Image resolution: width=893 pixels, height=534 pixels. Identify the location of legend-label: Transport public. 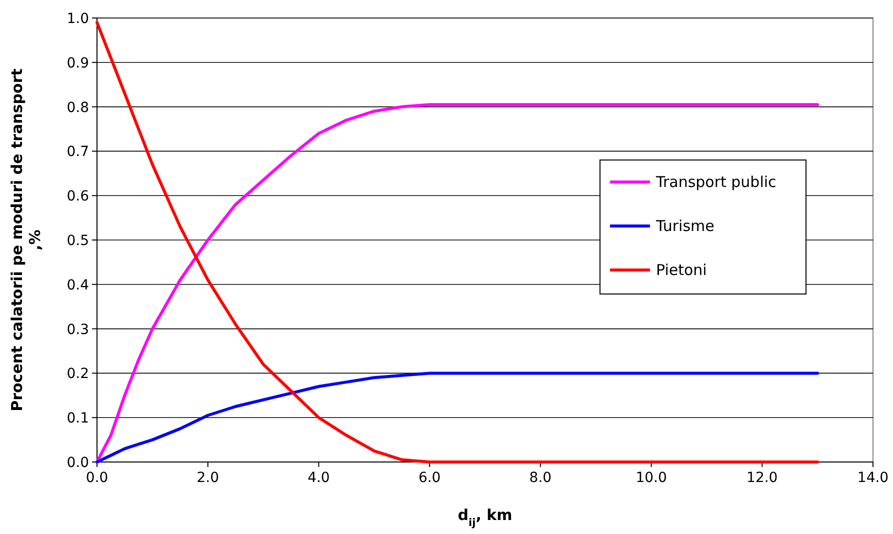
(715, 182).